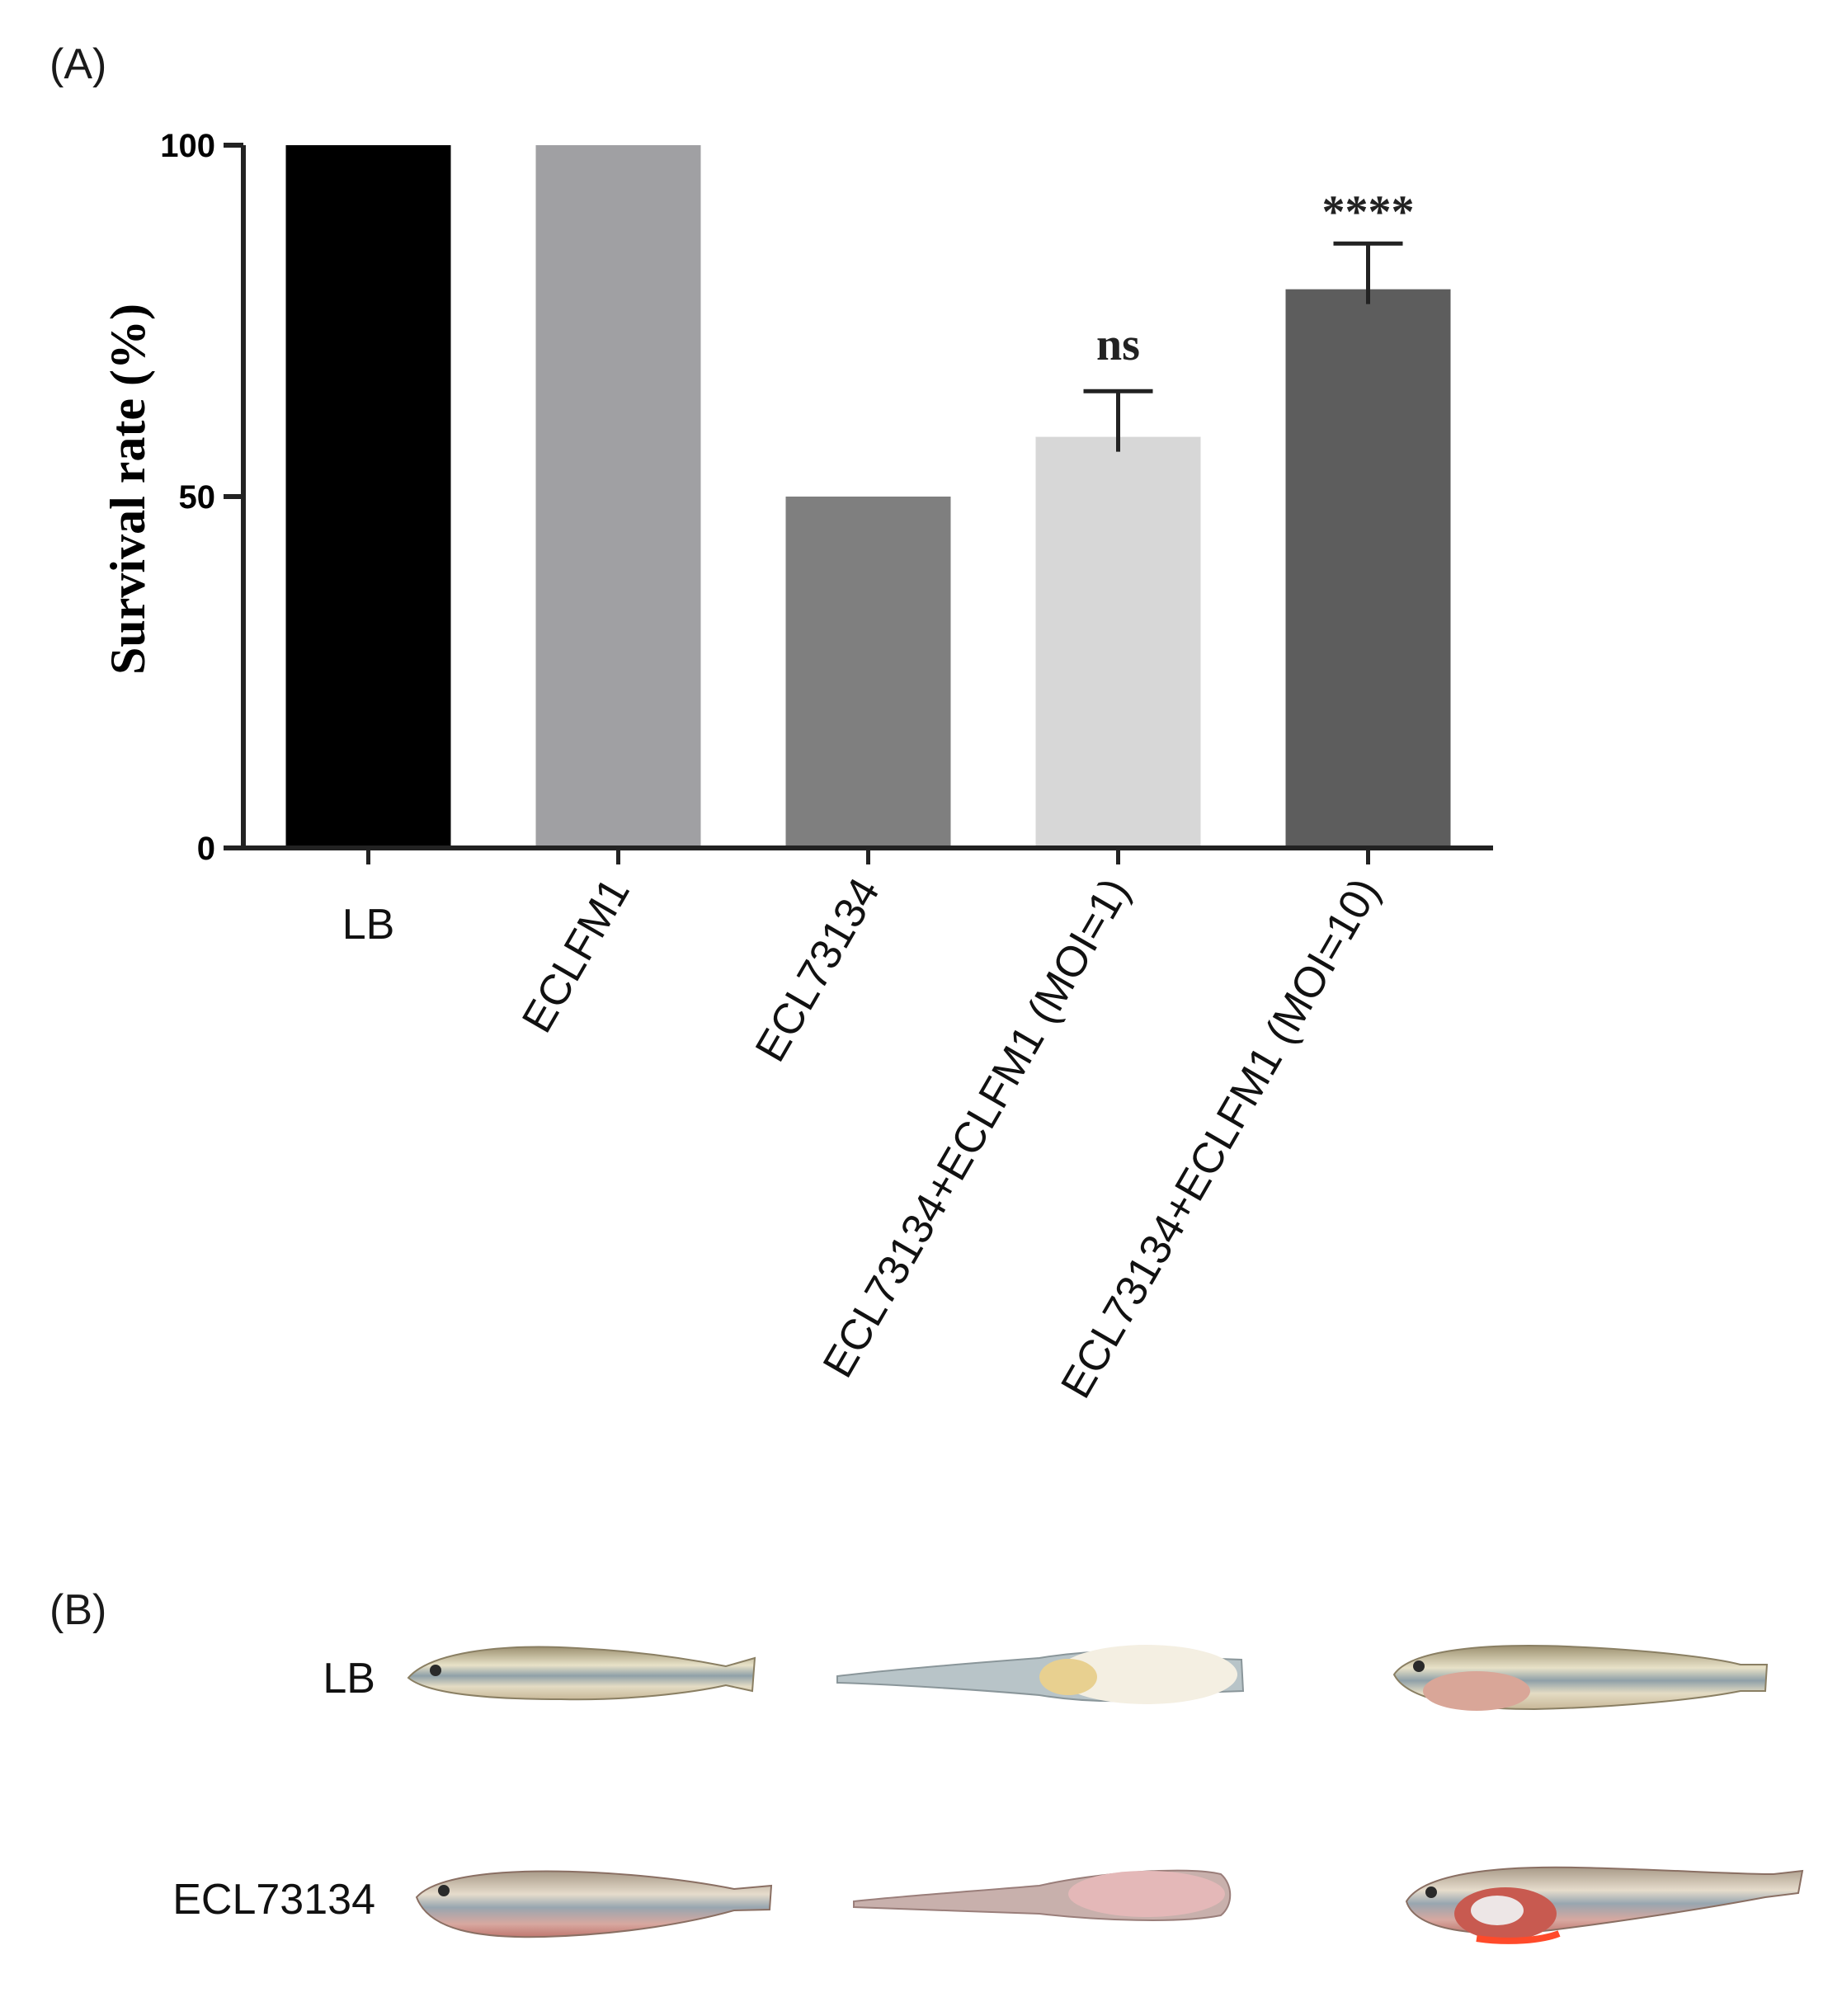 The image size is (1842, 2016). Describe the element at coordinates (349, 1679) in the screenshot. I see `photo-row-label-lb: LB` at that location.